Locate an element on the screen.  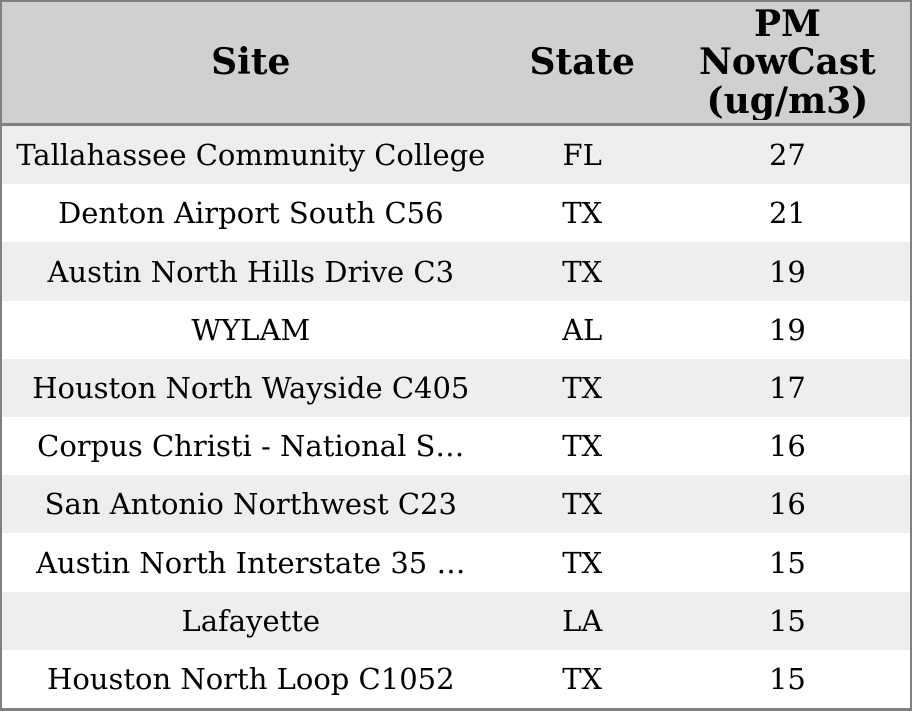
site-cell: Denton Airport South C56 is located at coordinates (250, 213).